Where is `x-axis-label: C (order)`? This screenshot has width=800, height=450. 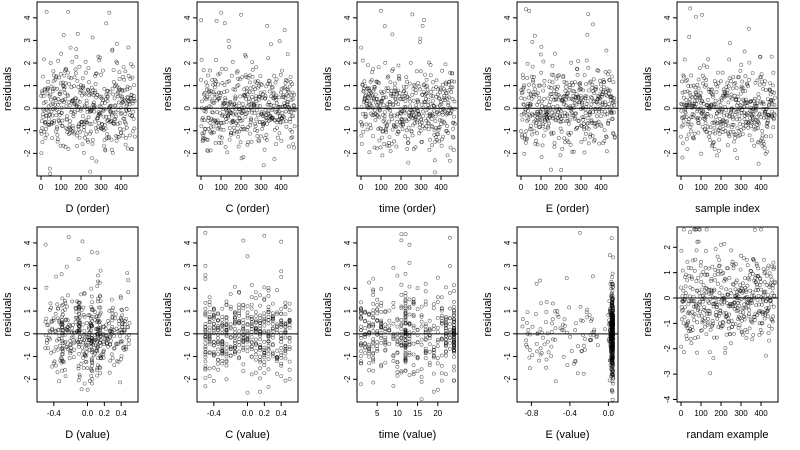
x-axis-label: C (order) is located at coordinates (247, 209).